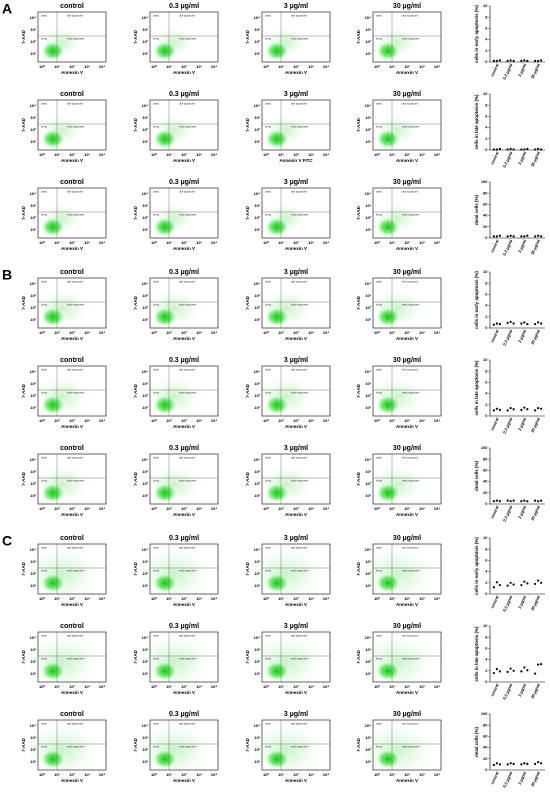 Image resolution: width=550 pixels, height=799 pixels. Describe the element at coordinates (484, 713) in the screenshot. I see `y-tick-label: 100` at that location.